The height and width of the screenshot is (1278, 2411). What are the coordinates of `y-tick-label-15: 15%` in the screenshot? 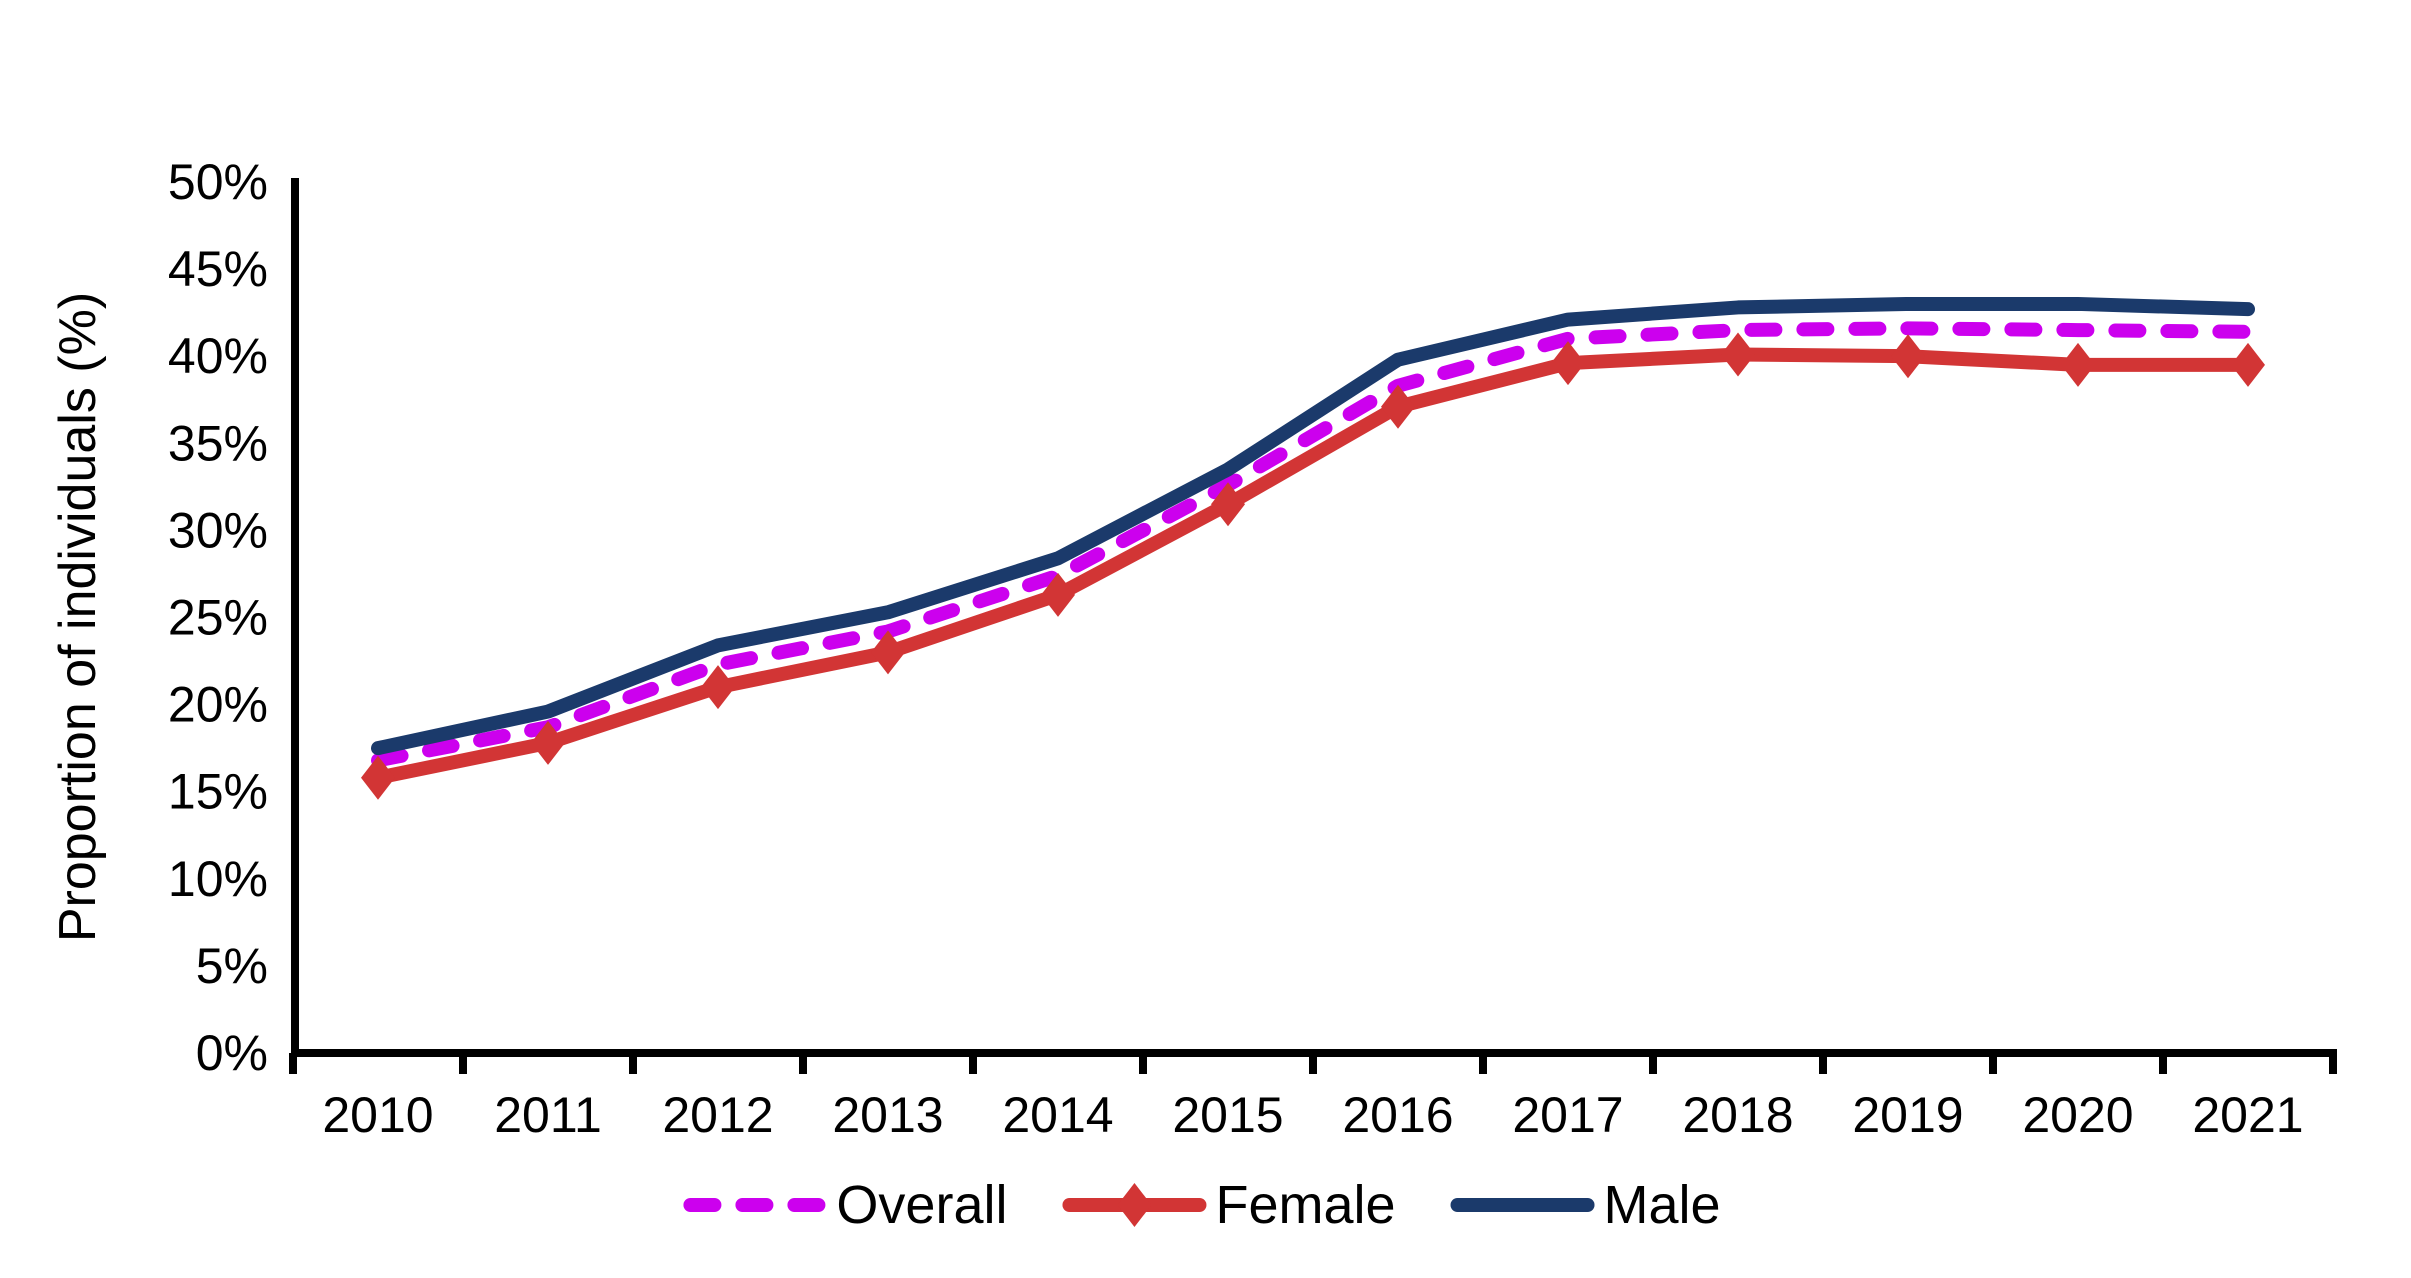 It's located at (218, 792).